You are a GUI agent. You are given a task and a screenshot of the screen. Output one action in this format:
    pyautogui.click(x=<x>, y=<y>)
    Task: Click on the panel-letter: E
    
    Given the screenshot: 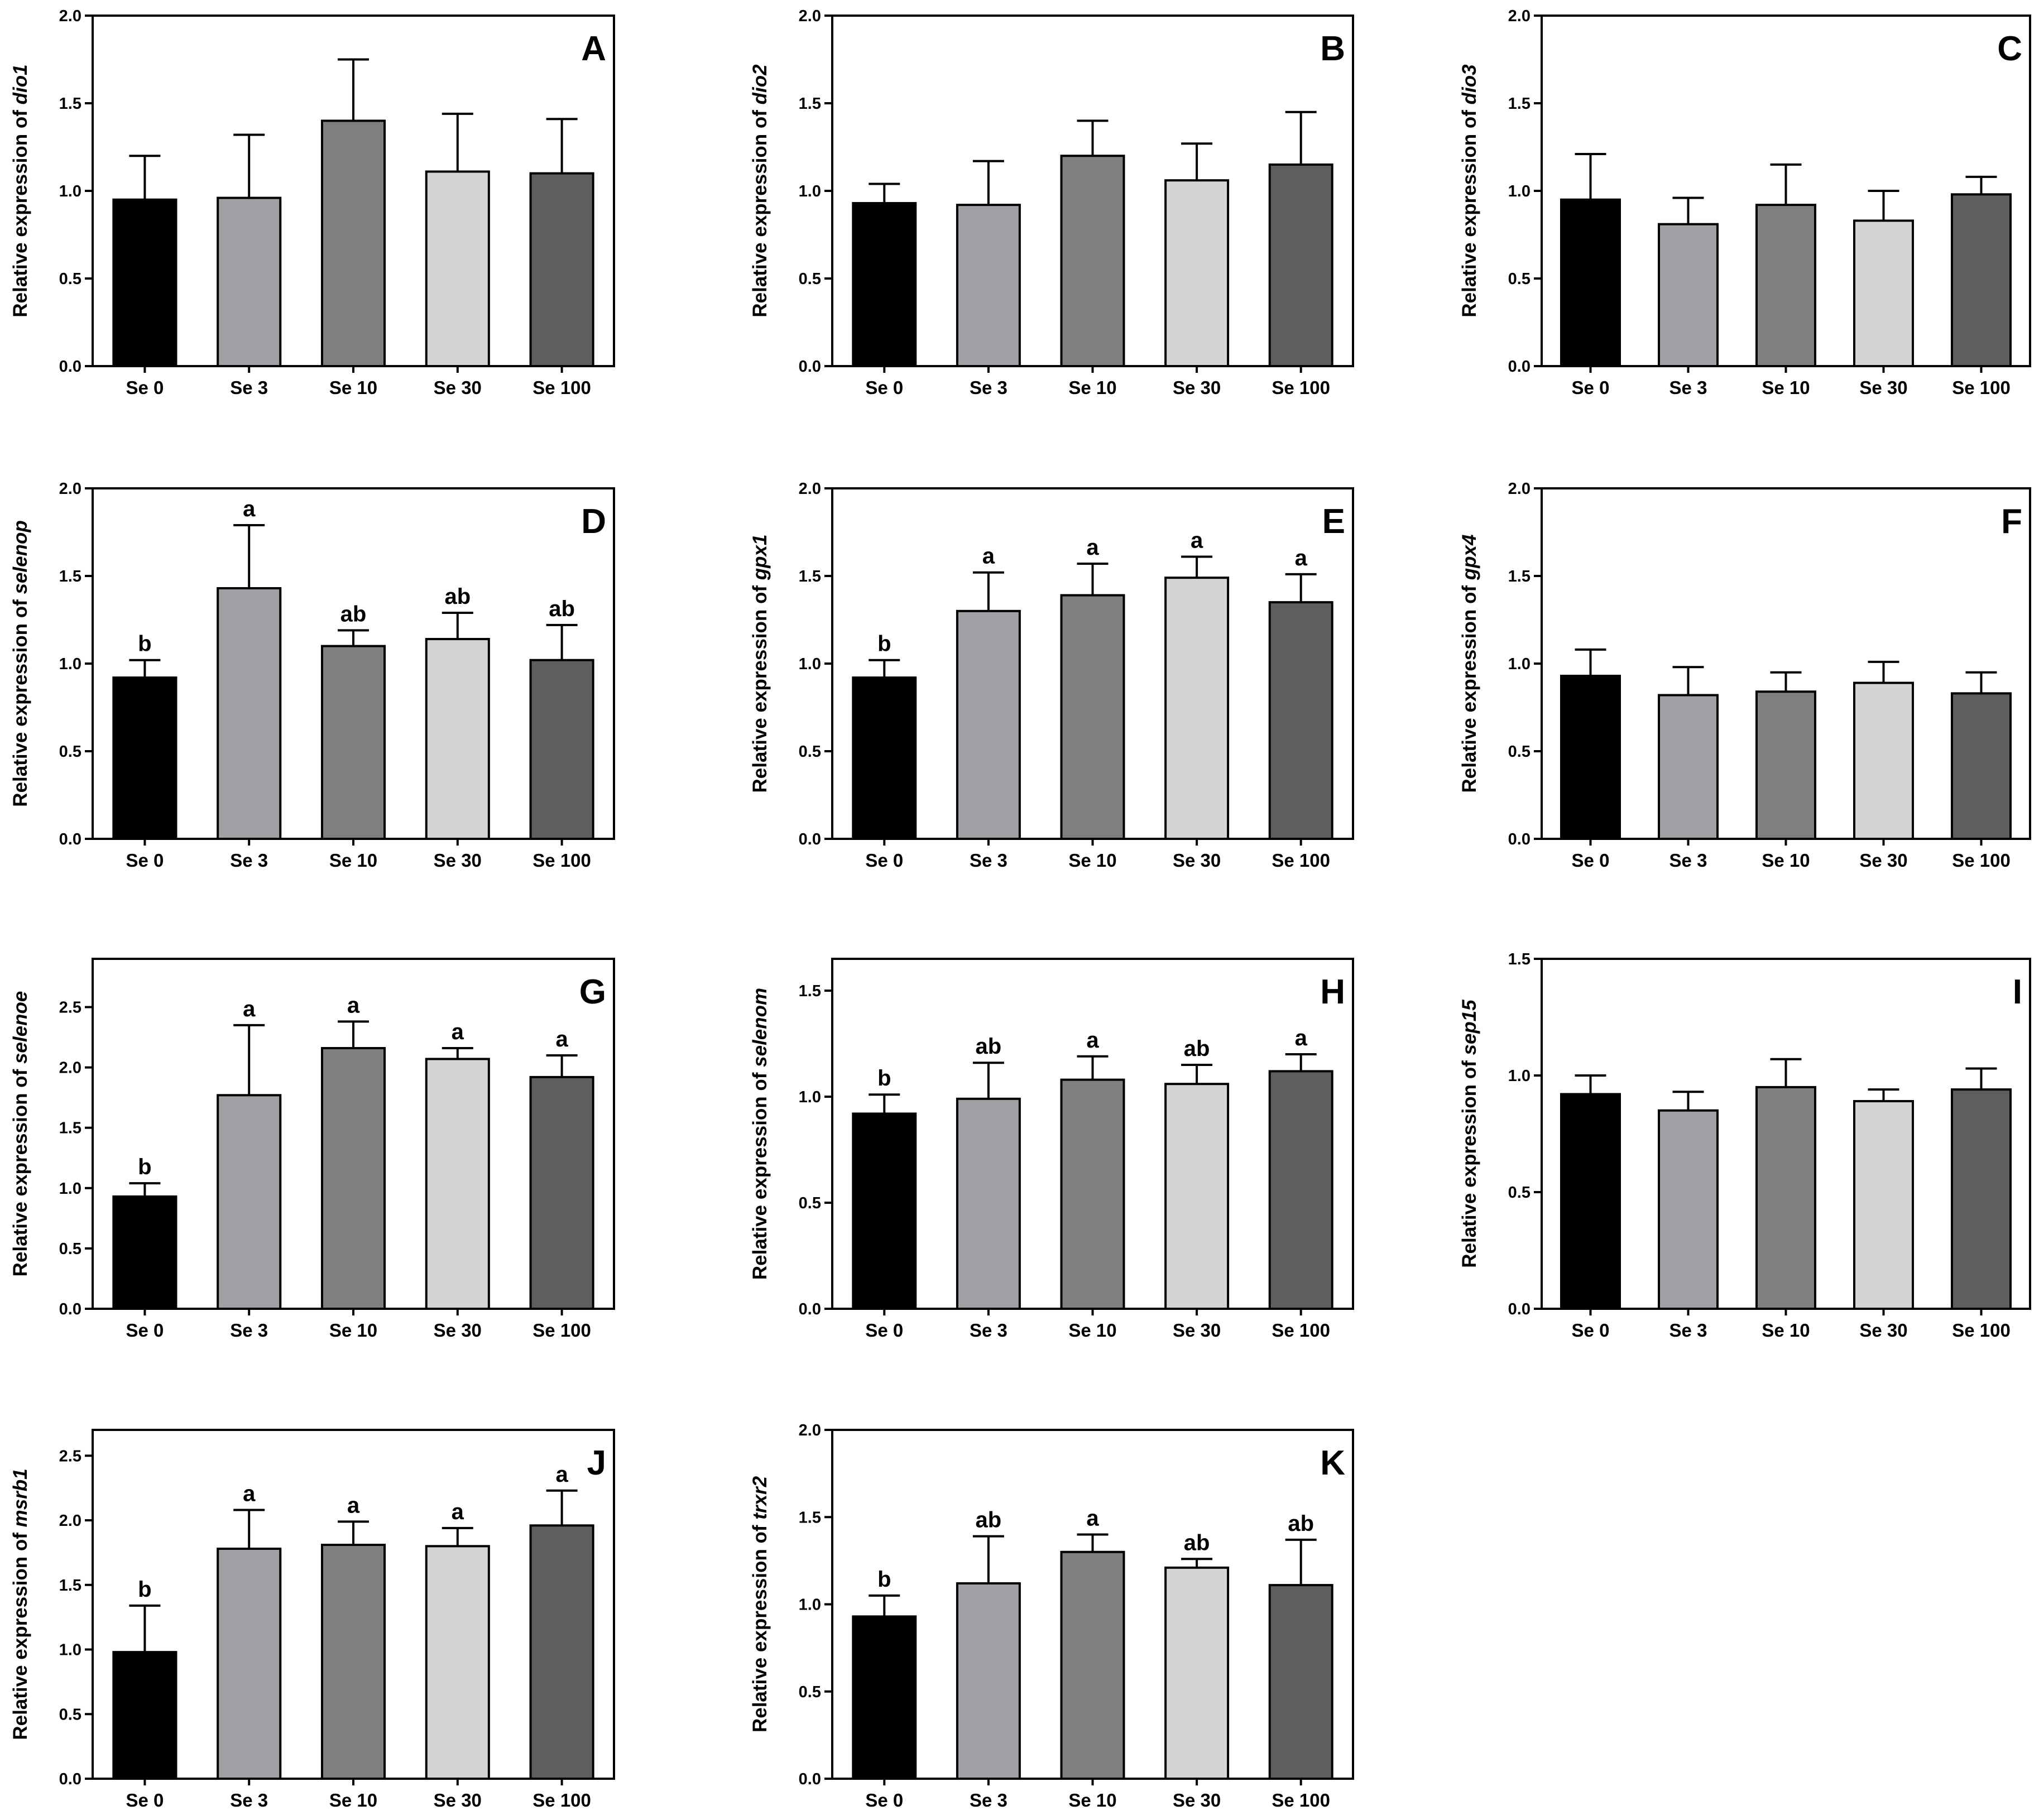 What is the action you would take?
    pyautogui.click(x=1333, y=521)
    